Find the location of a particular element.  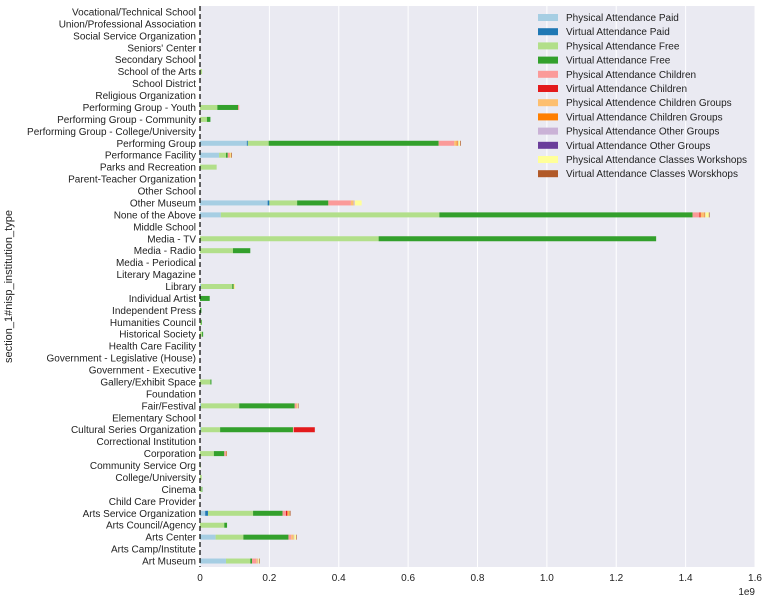

y-tick-label: Individual Artist is located at coordinates (162, 299).